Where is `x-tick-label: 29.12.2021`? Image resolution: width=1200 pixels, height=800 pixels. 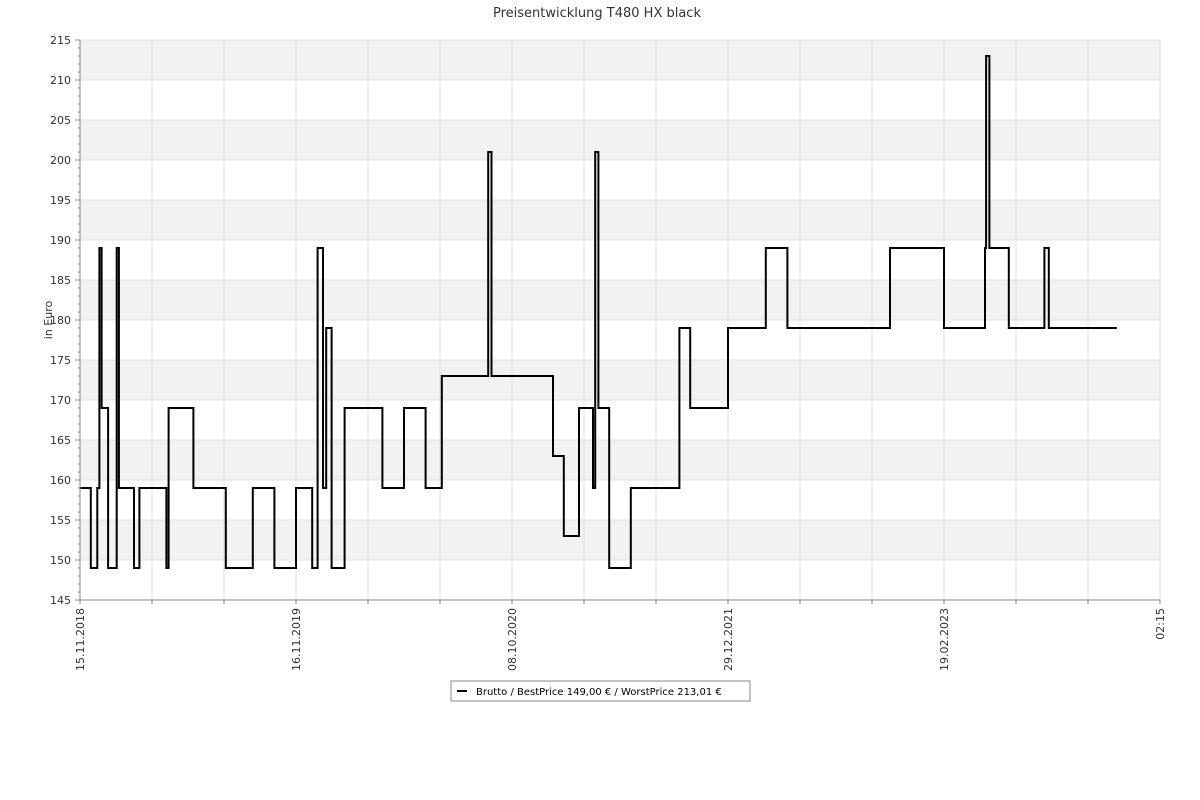 x-tick-label: 29.12.2021 is located at coordinates (728, 639).